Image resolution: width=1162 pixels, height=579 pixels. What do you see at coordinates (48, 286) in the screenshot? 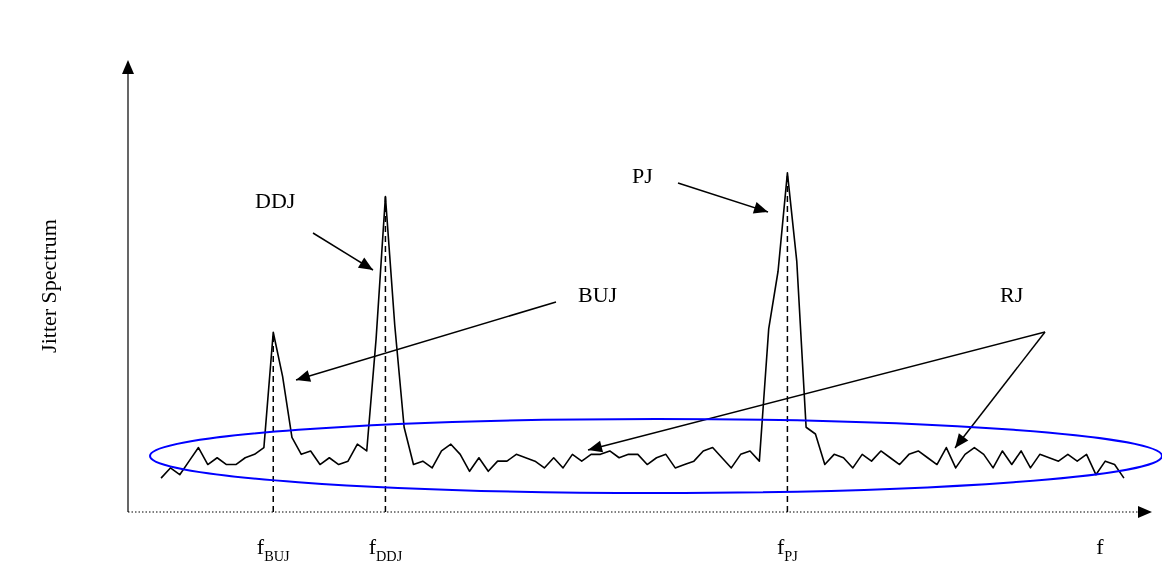
I see `y-axis-title: Jitter Spectrum` at bounding box center [48, 286].